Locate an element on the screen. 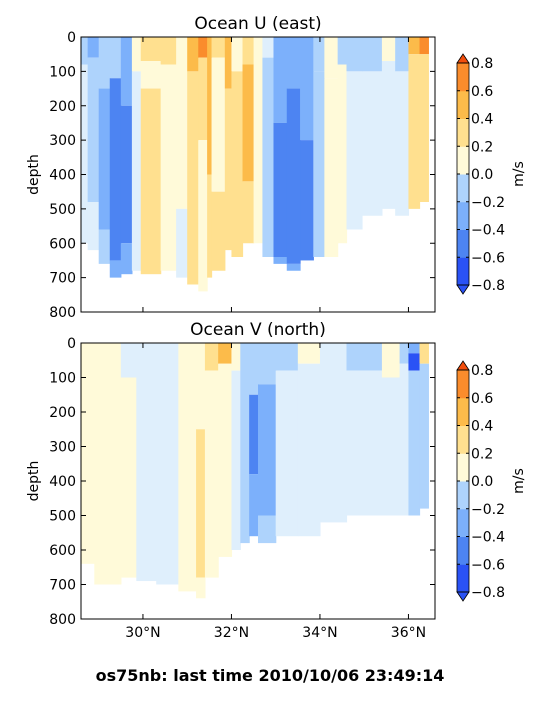 This screenshot has height=720, width=540. colorbar-extend-max is located at coordinates (463, 58).